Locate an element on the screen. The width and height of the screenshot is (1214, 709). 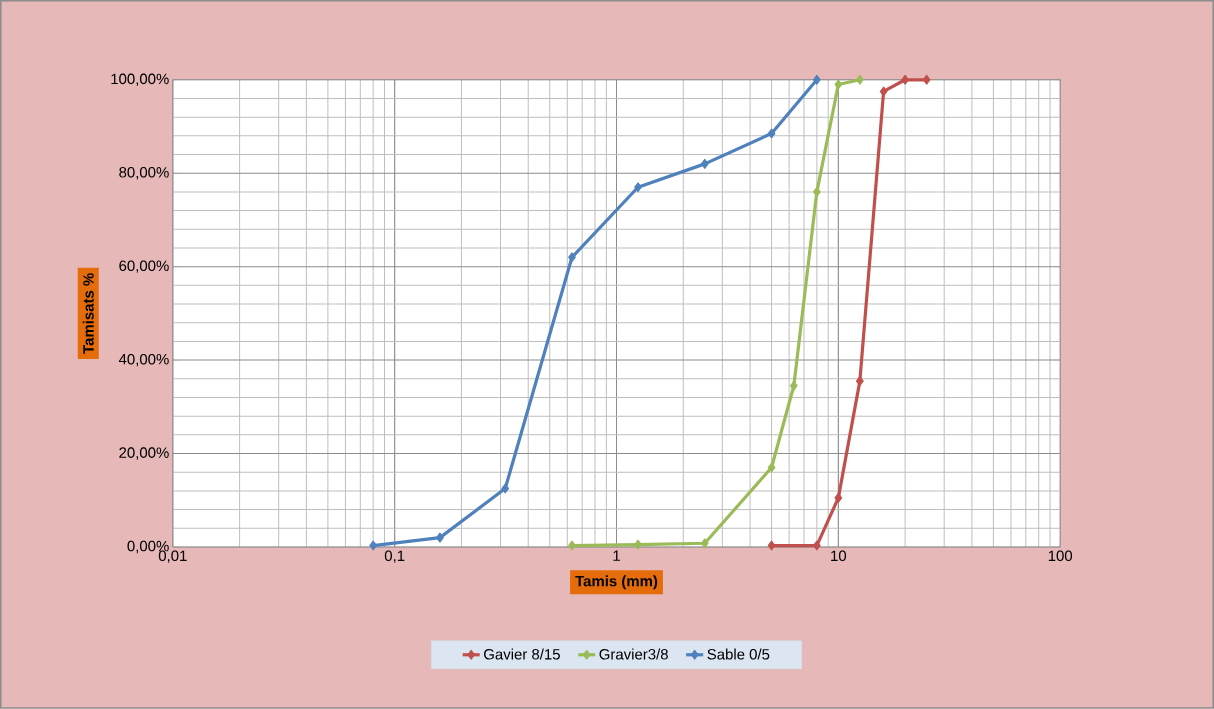
x-tick-label: 0,1 is located at coordinates (394, 556).